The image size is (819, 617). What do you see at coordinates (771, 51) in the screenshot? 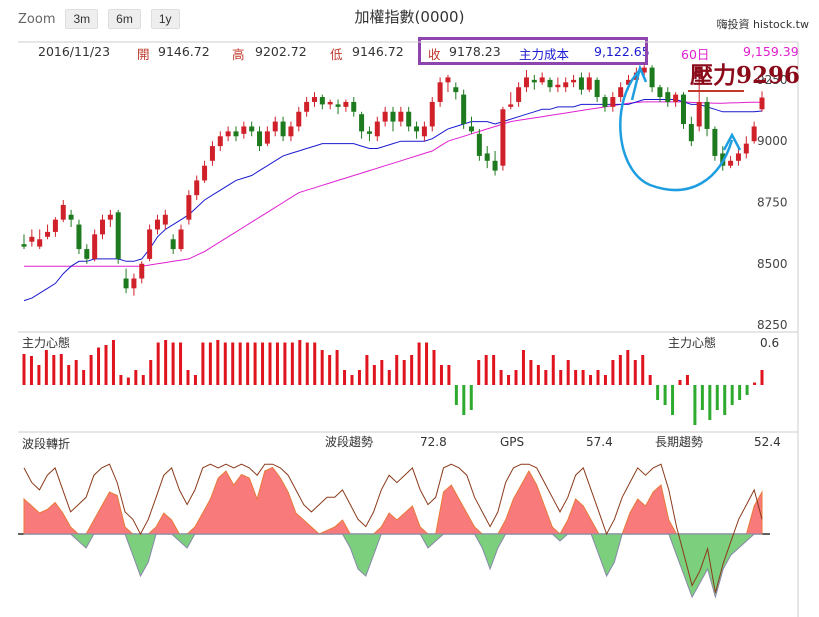
I see `info-ma-value: 9,159.39` at bounding box center [771, 51].